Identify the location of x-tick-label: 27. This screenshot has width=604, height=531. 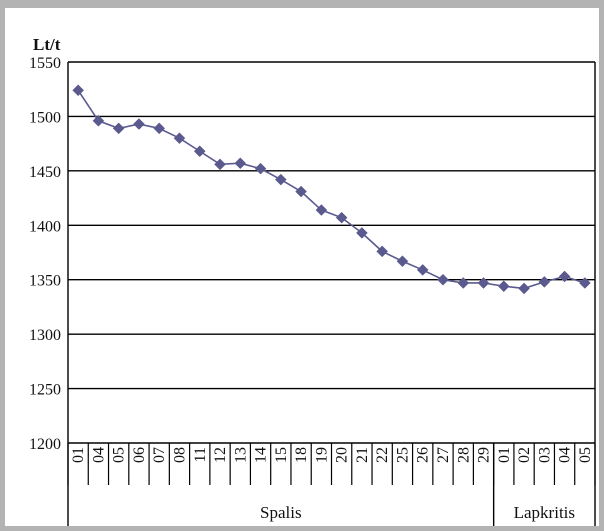
(443, 455).